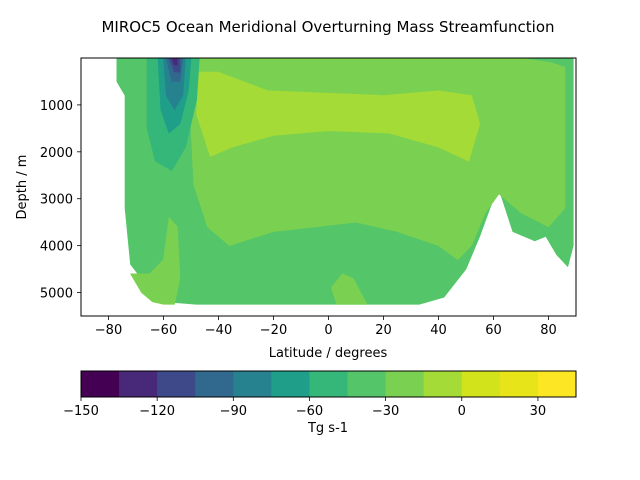  I want to click on colorbar-frame, so click(328, 384).